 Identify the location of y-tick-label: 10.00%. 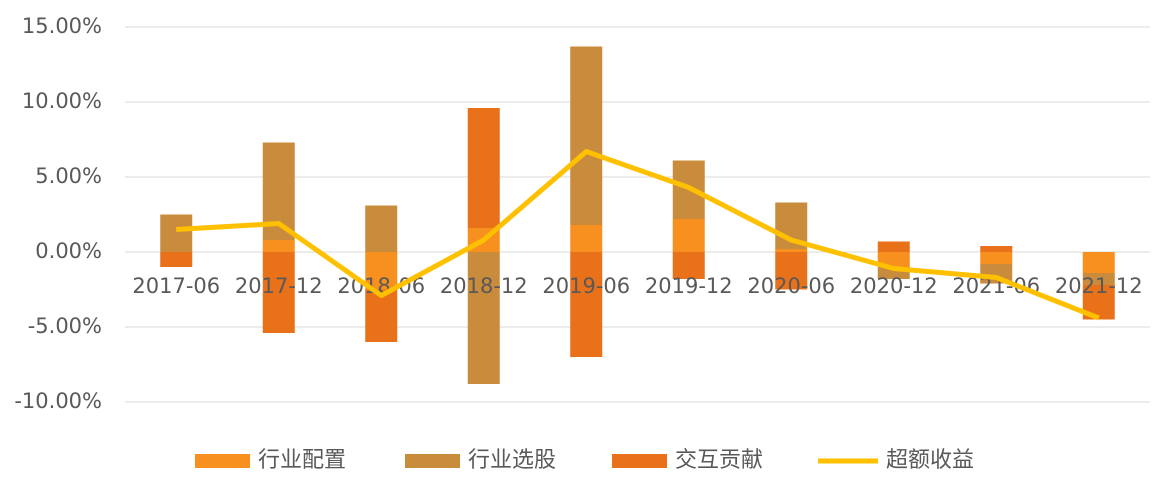
(62, 101).